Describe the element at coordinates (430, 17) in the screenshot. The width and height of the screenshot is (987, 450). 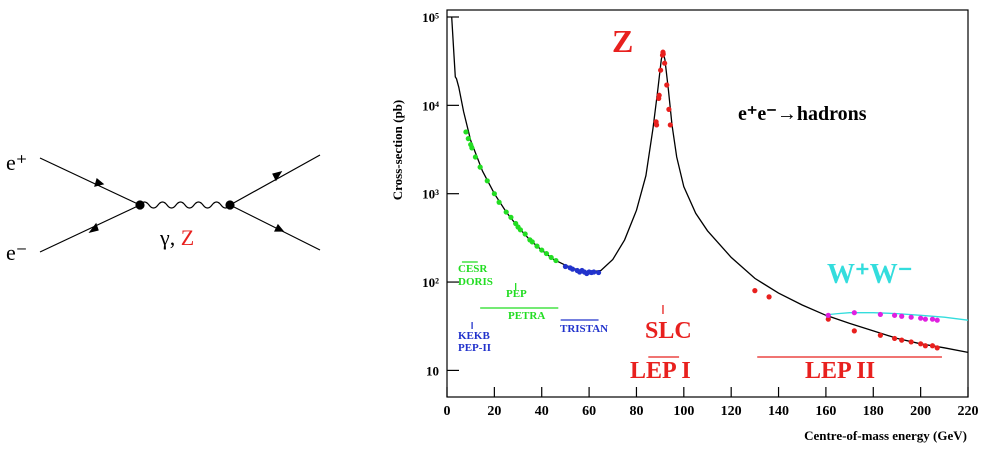
I see `y-tick-label: 10⁵` at that location.